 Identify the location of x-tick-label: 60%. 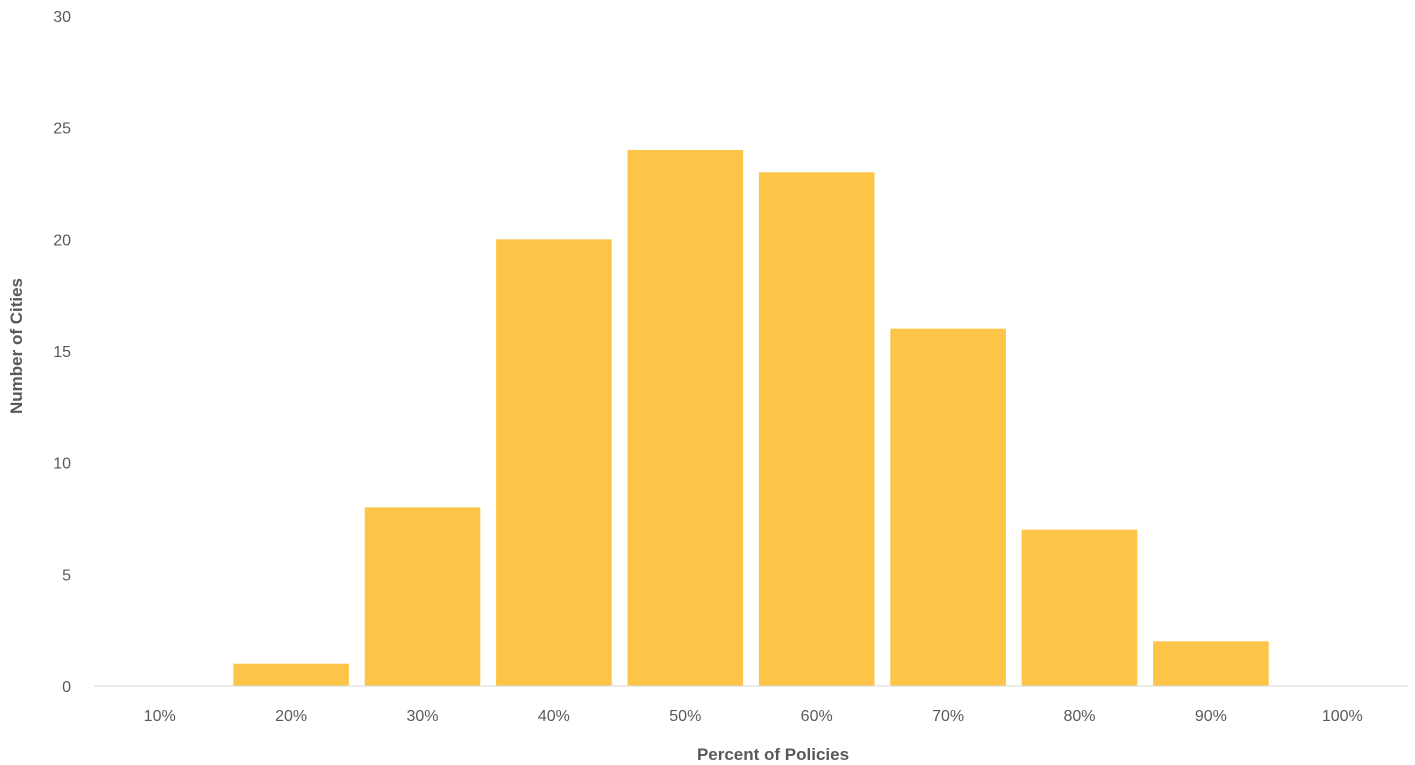
(817, 716).